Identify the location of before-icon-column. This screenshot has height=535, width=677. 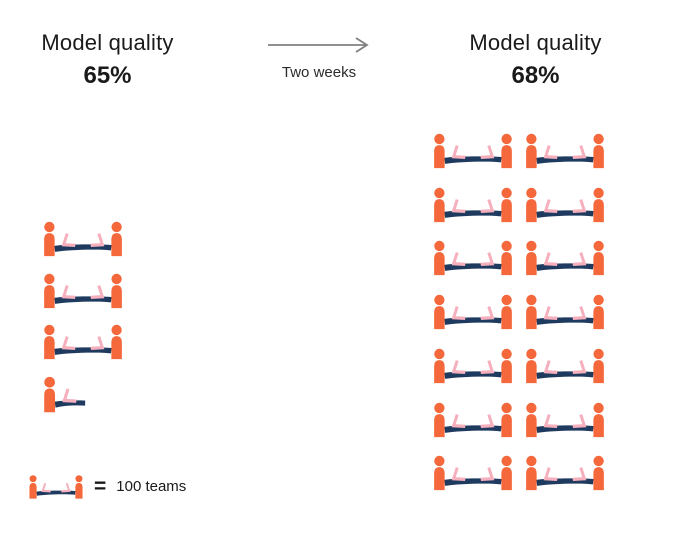
(83, 317).